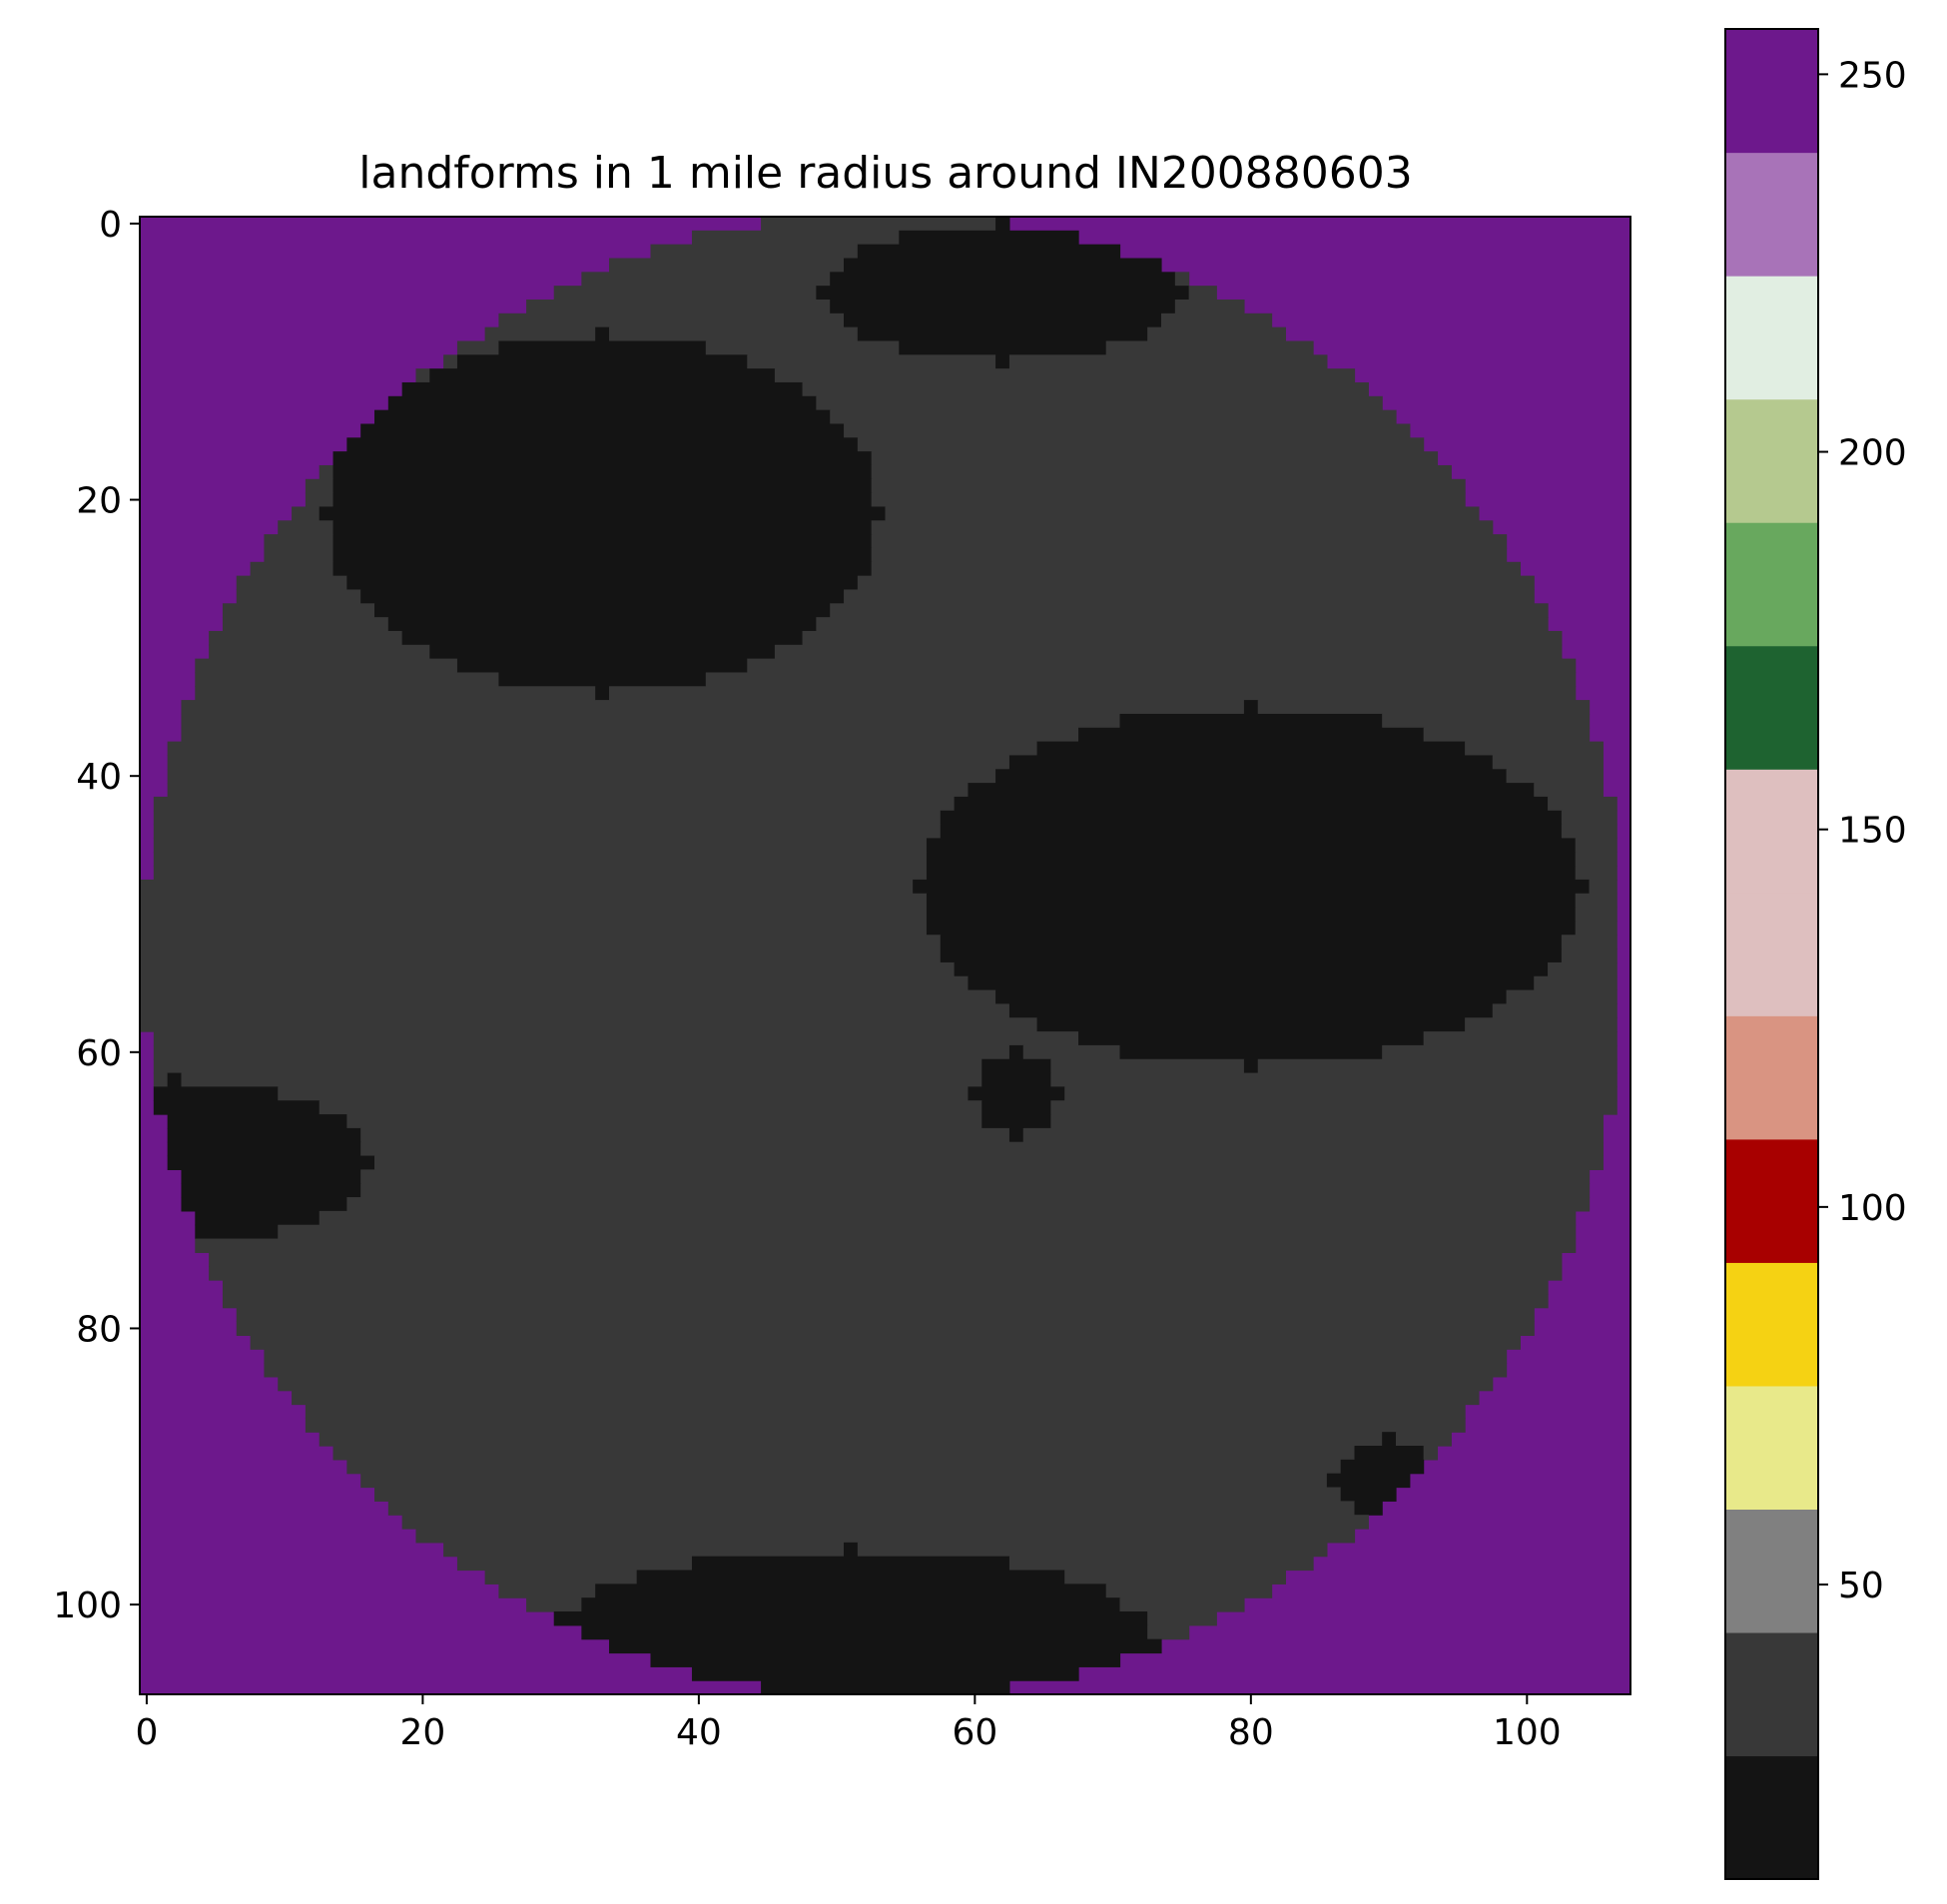  I want to click on colorbar-frame, so click(1772, 954).